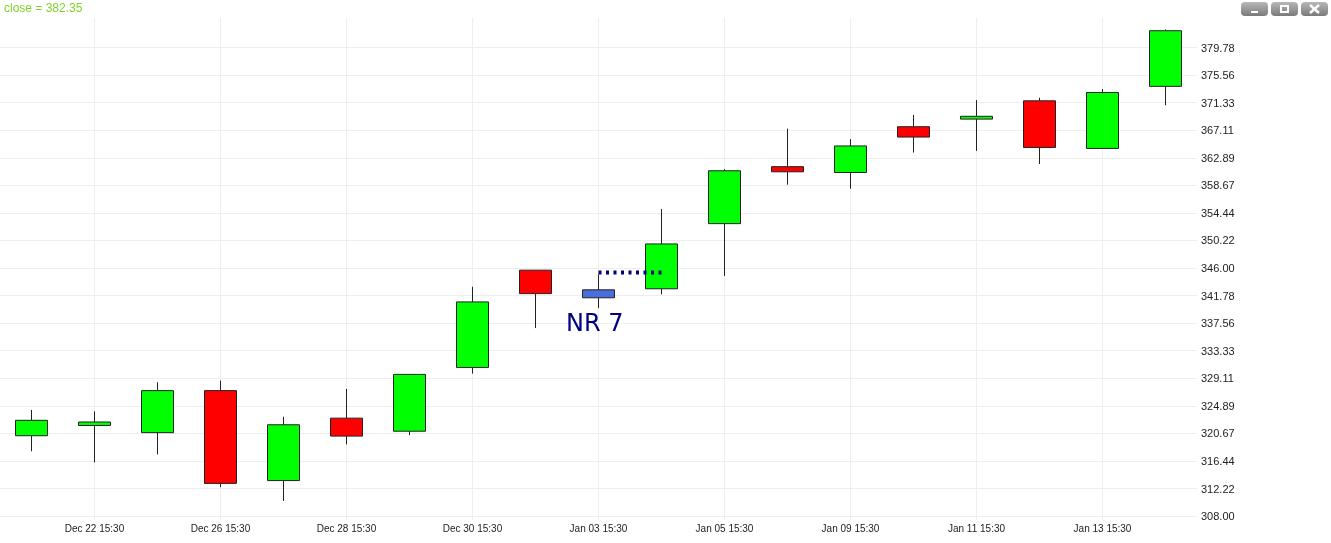  Describe the element at coordinates (1218, 405) in the screenshot. I see `y-tick-label: 324.89` at that location.